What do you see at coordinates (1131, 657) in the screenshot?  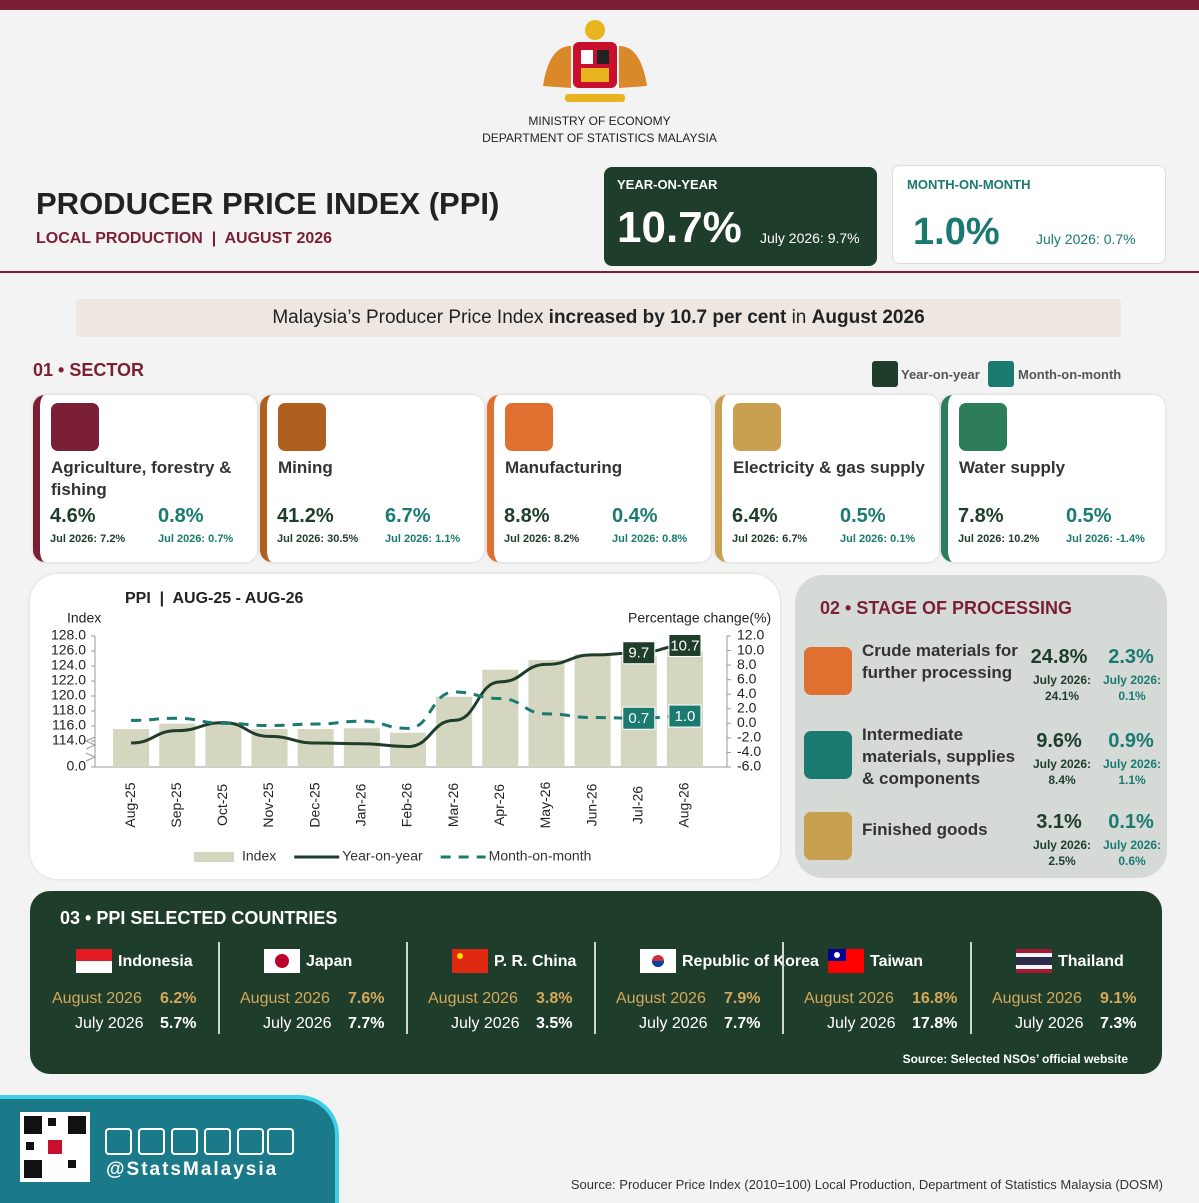 I see `stage-mom: 2.3%` at bounding box center [1131, 657].